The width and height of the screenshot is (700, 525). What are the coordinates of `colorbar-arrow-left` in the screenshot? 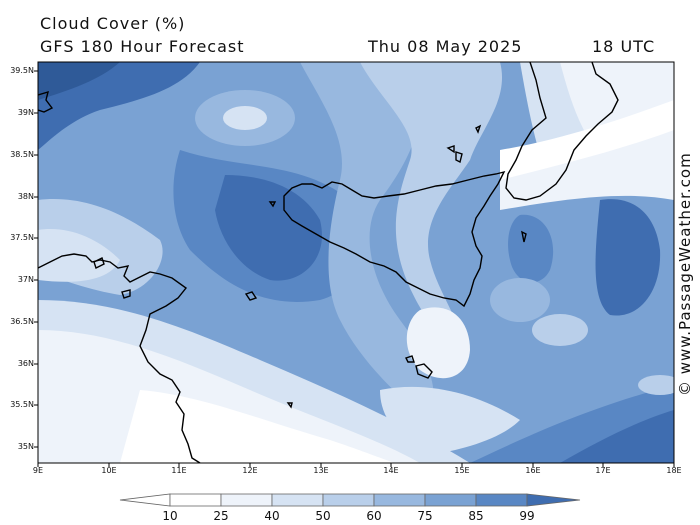 It's located at (145, 500).